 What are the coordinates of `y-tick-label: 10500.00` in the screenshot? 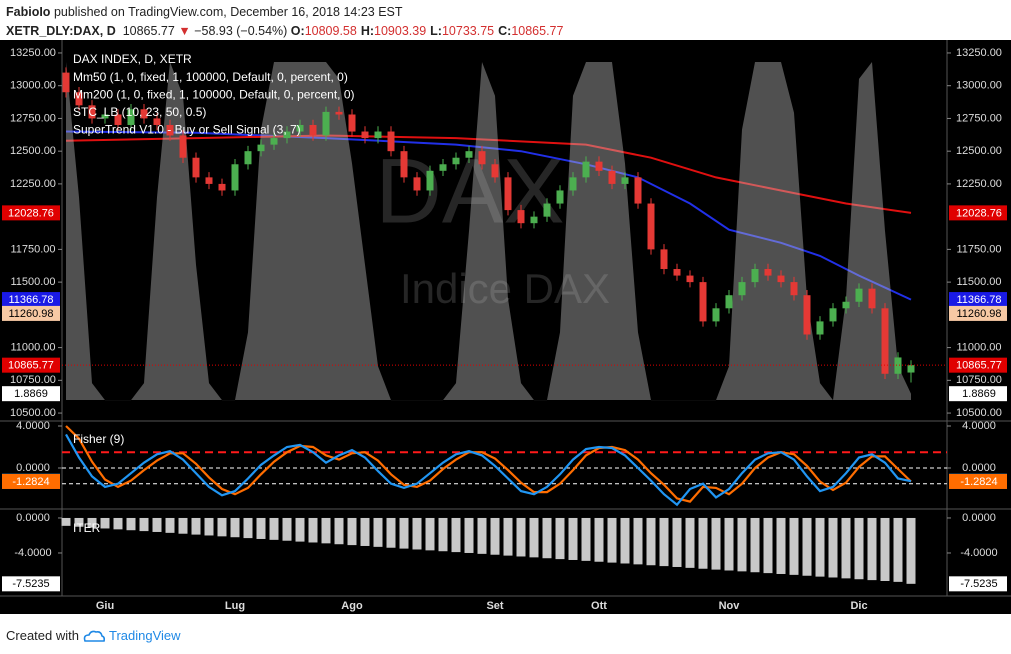 It's located at (979, 413).